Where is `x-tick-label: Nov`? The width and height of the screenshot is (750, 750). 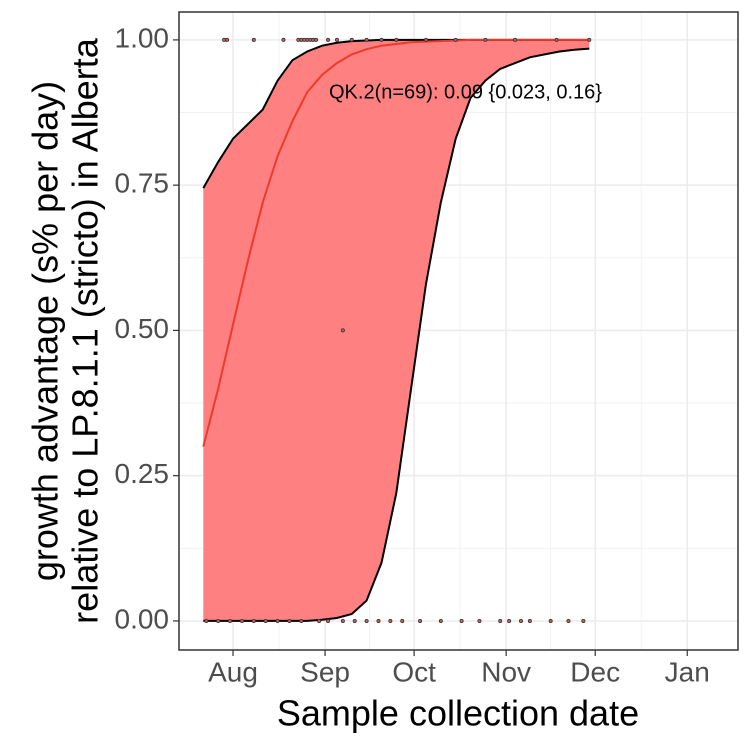
x-tick-label: Nov is located at coordinates (506, 671).